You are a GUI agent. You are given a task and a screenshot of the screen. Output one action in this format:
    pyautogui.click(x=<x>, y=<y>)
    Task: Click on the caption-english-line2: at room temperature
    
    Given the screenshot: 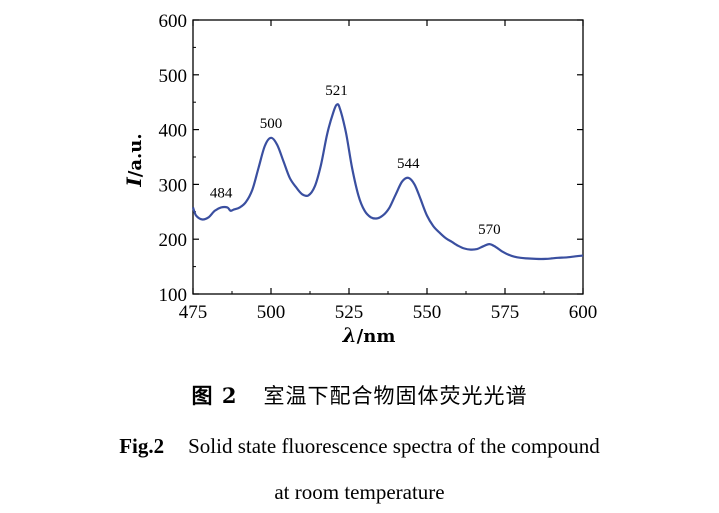 What is the action you would take?
    pyautogui.click(x=359, y=492)
    